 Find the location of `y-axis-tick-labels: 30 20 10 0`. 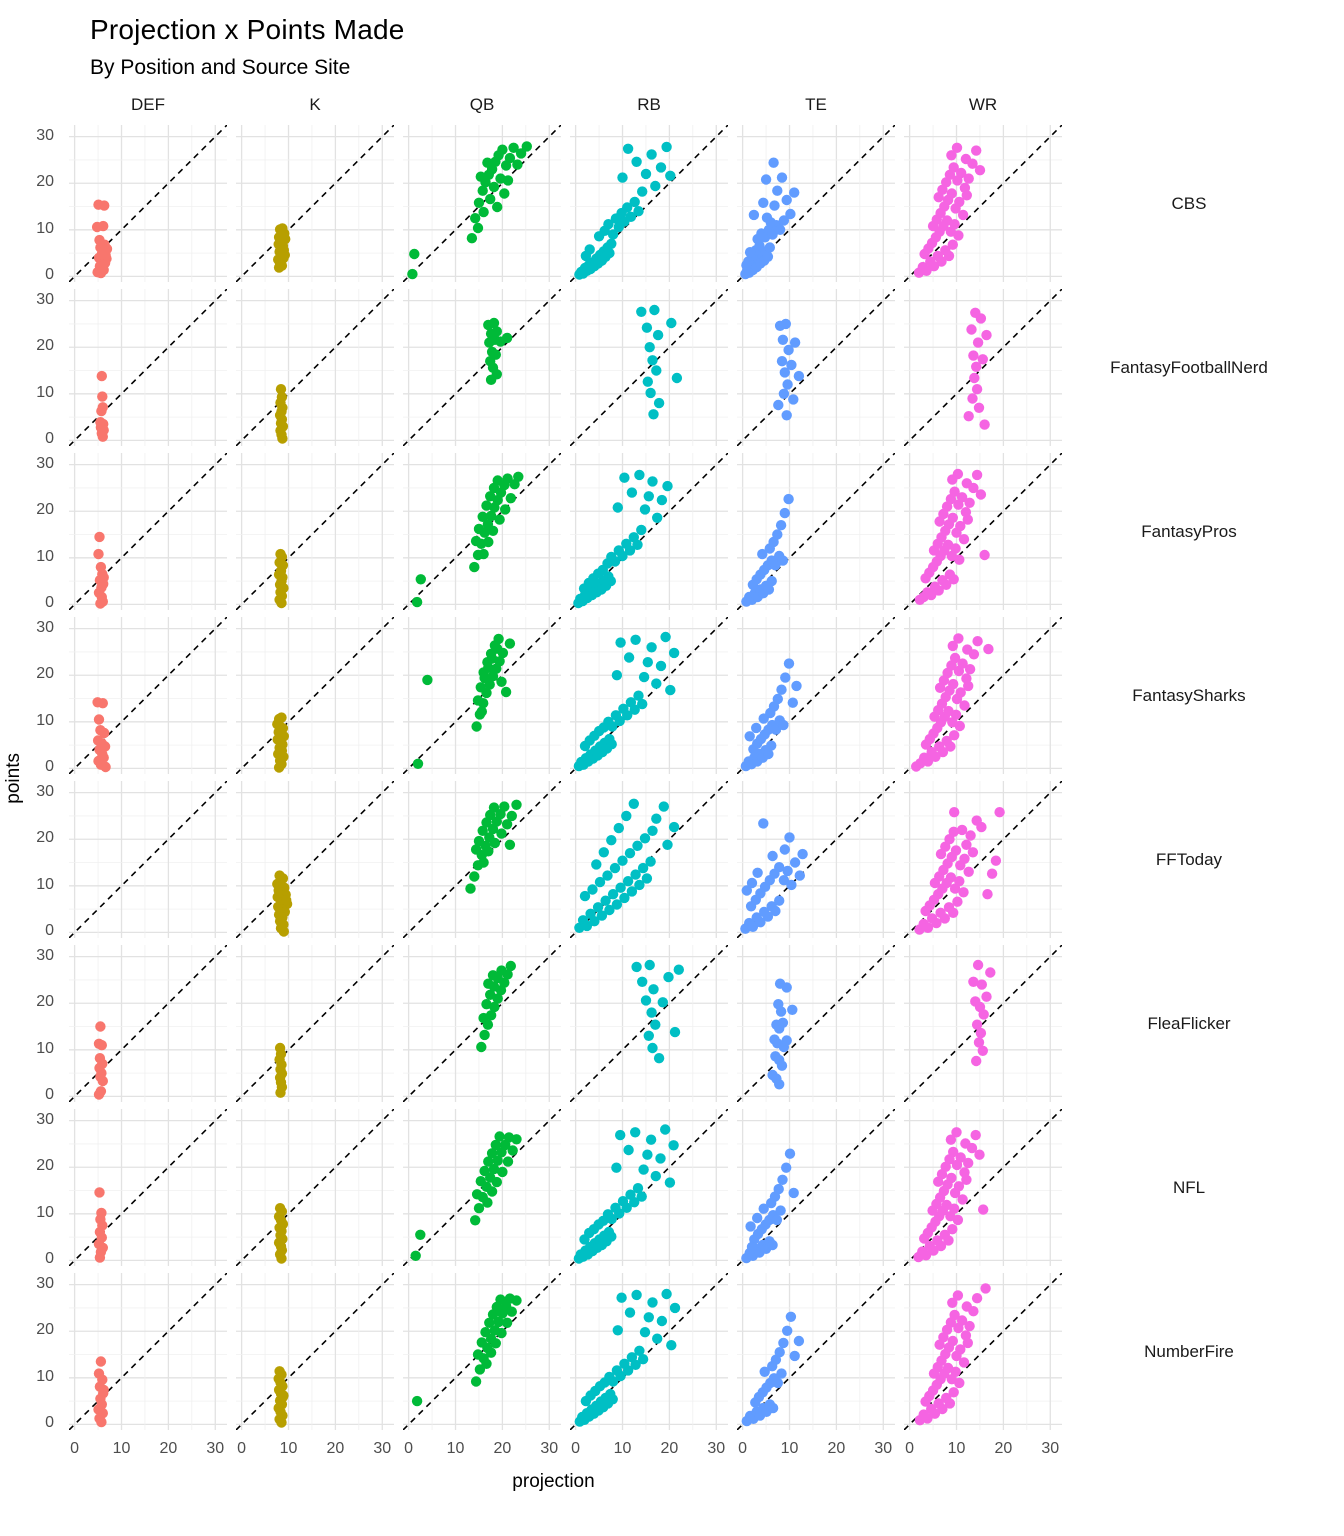

y-axis-tick-labels: 30 20 10 0 is located at coordinates (36, 1024).